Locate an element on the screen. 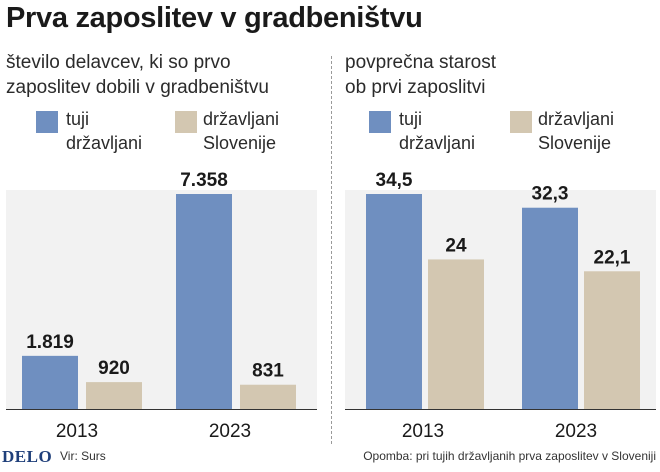 This screenshot has height=472, width=660. legend-slovene-left-line1: državljani is located at coordinates (241, 119).